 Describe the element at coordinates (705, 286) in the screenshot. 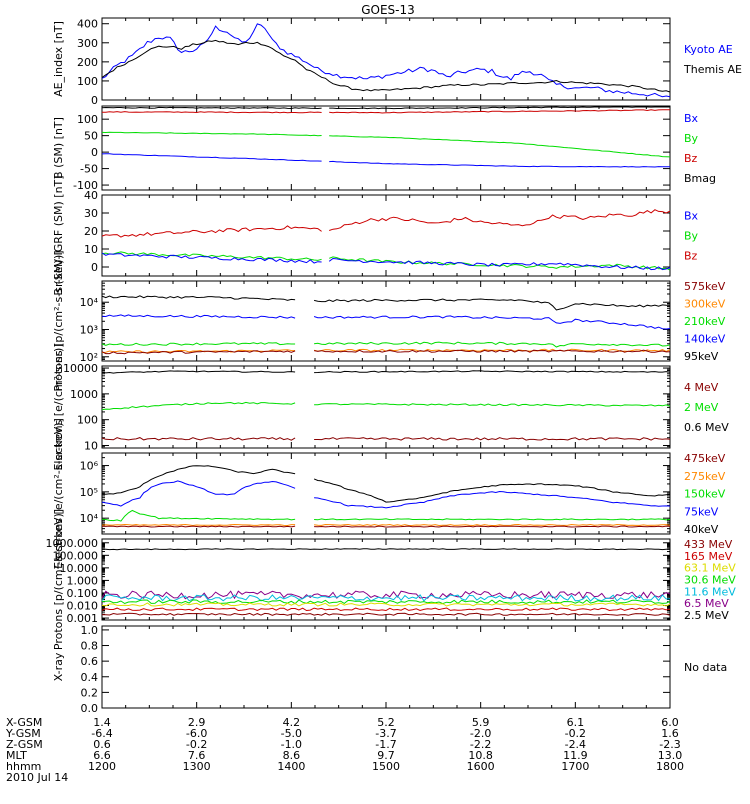

I see `legend-575kev: 575keV` at that location.